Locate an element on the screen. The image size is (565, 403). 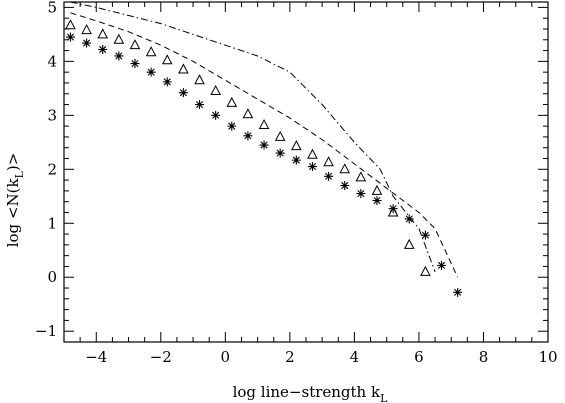
x-tick-label: 0 is located at coordinates (226, 357).